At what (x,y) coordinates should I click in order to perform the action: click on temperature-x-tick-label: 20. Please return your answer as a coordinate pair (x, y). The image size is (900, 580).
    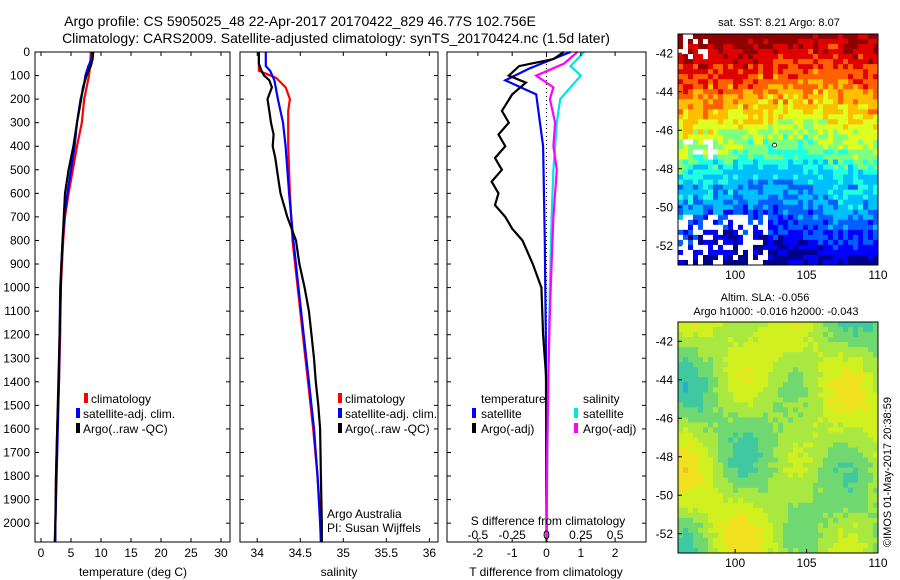
    Looking at the image, I should click on (161, 553).